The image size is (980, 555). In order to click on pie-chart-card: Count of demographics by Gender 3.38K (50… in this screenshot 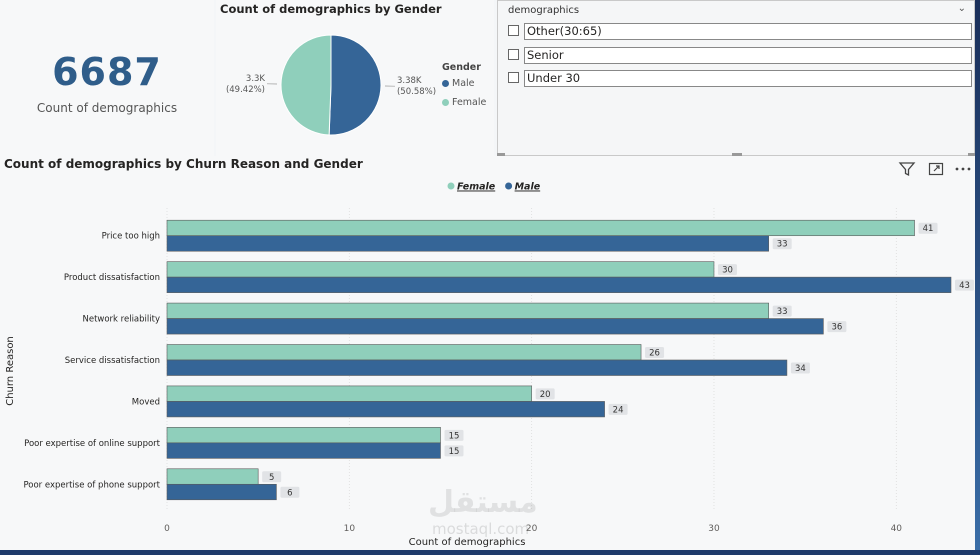, I will do `click(355, 78)`.